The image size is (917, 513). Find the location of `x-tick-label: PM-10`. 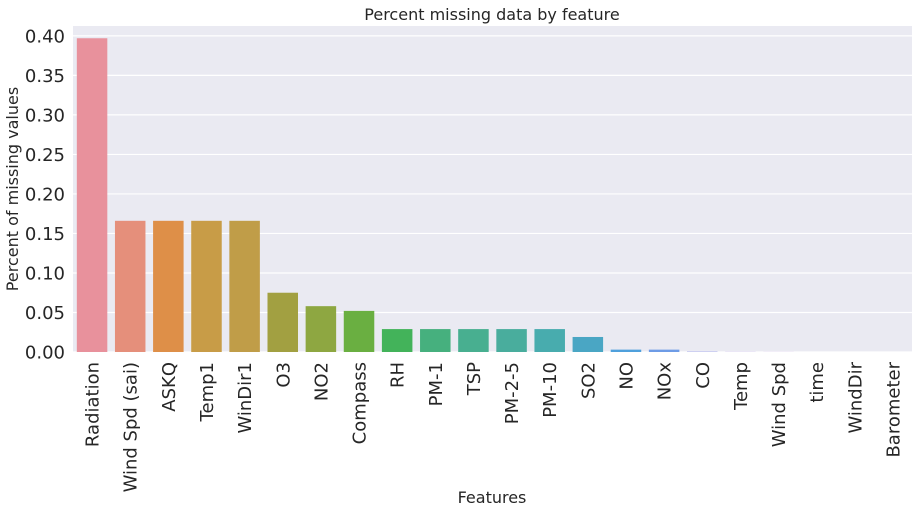

x-tick-label: PM-10 is located at coordinates (550, 390).